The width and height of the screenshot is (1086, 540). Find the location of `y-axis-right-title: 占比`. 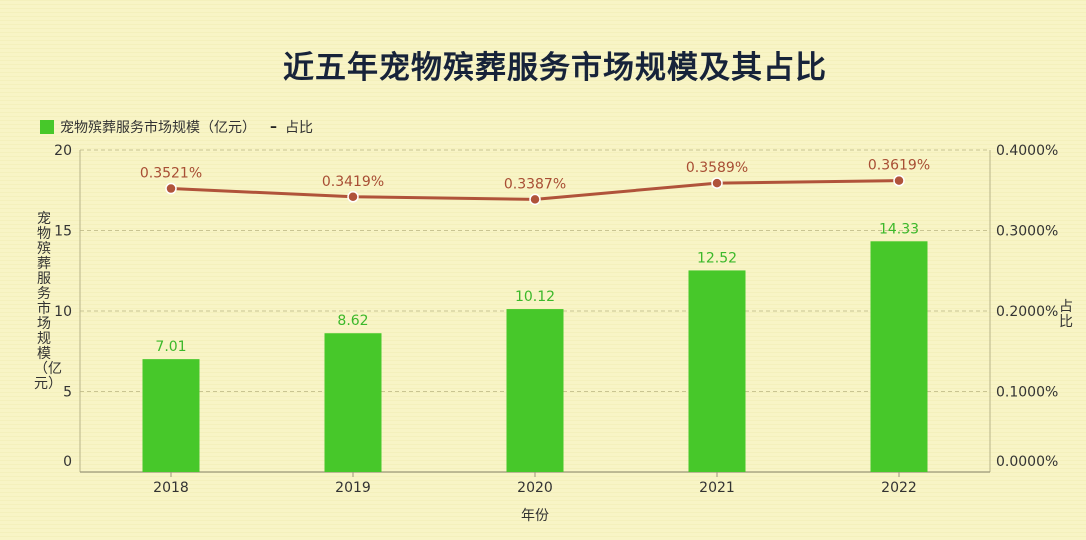

y-axis-right-title: 占比 is located at coordinates (1066, 314).